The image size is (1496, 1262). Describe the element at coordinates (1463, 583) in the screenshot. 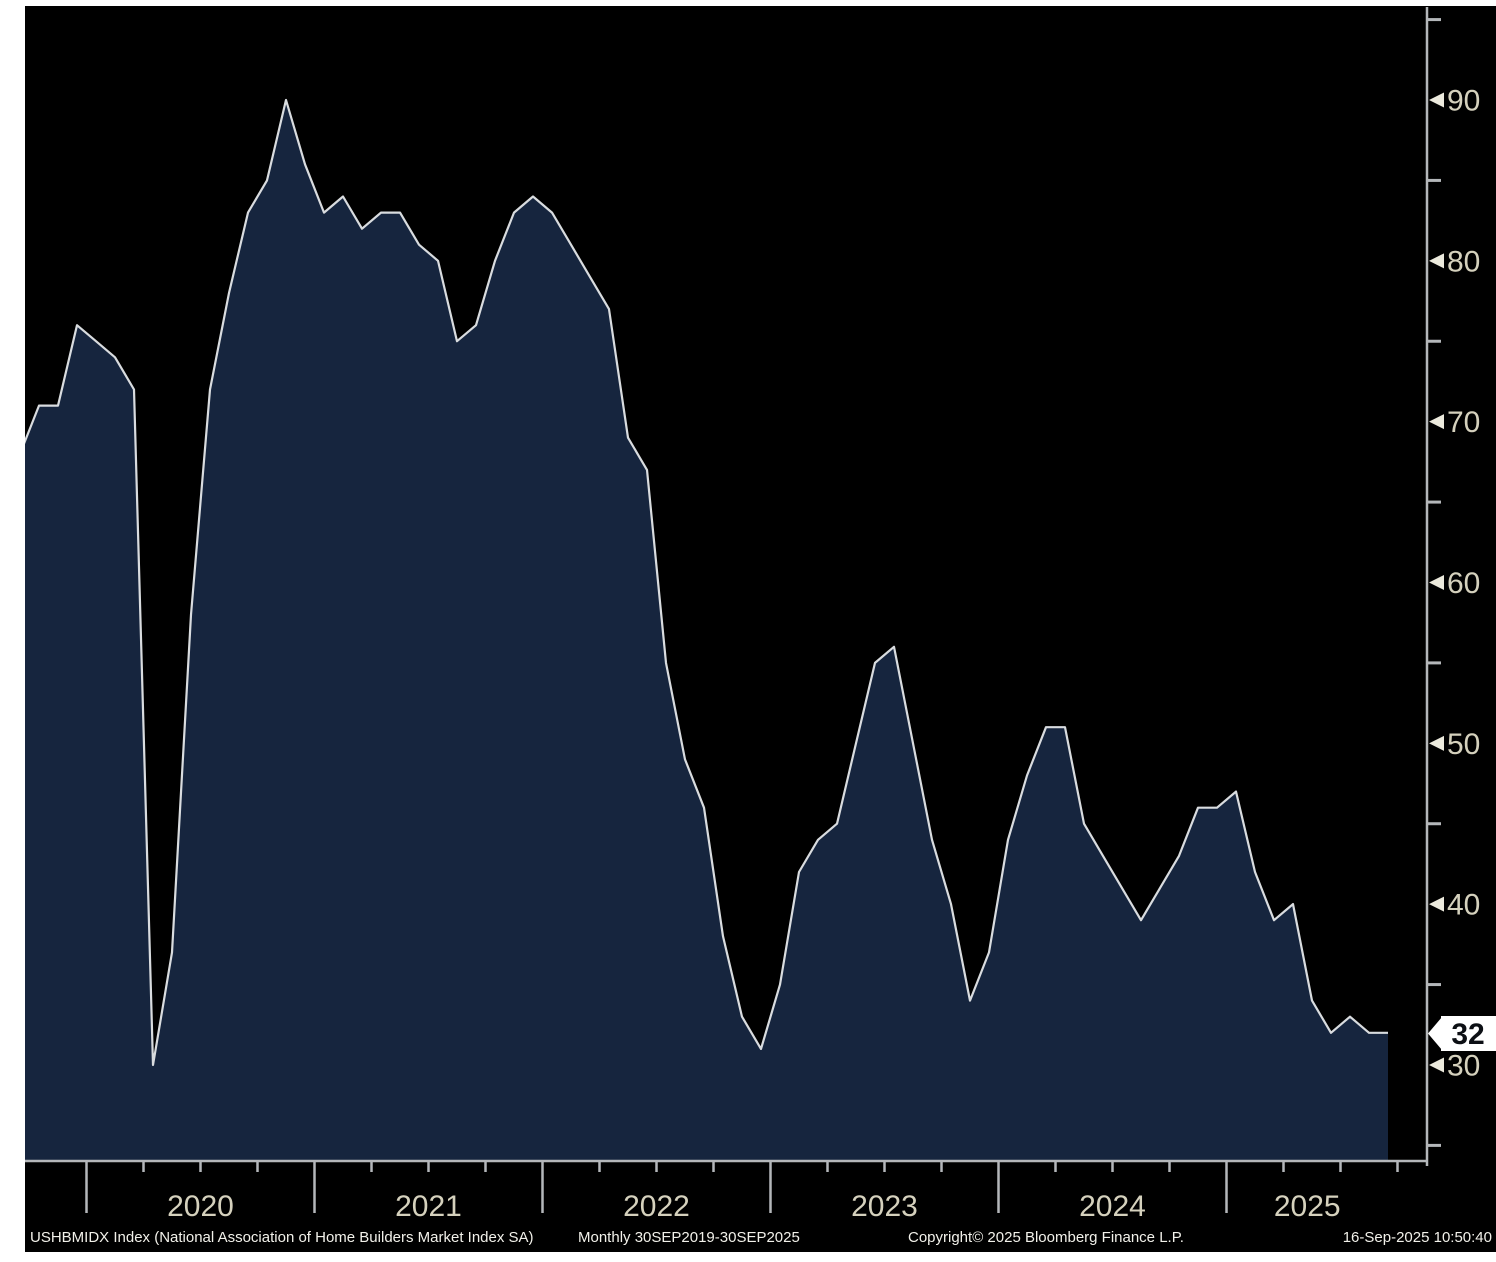

I see `y-axis-label: 60` at that location.